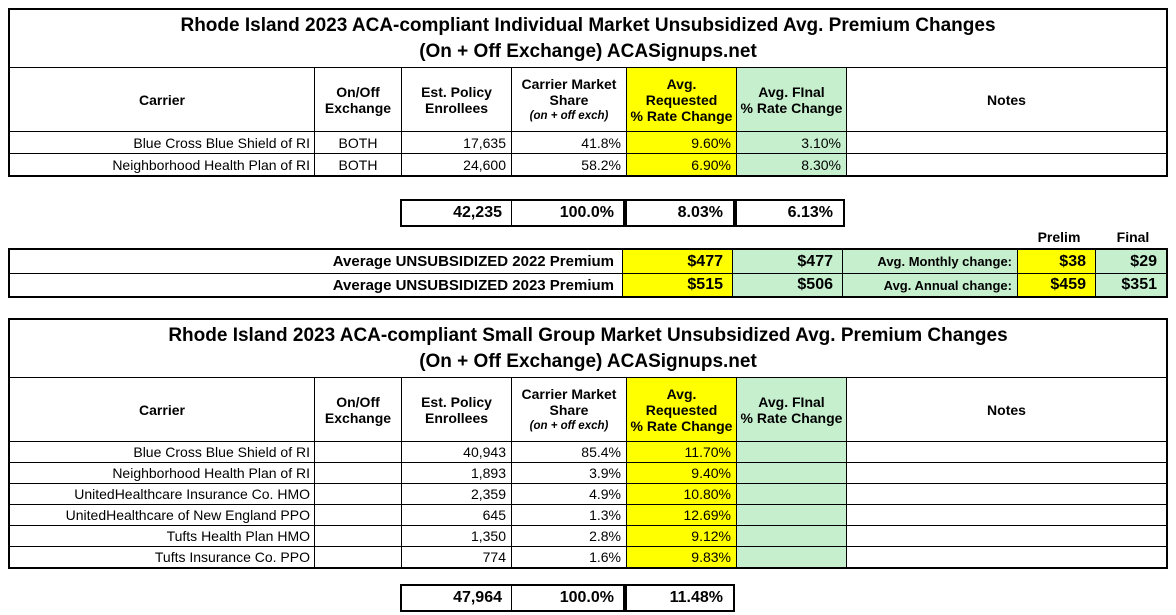 This screenshot has width=1176, height=615. What do you see at coordinates (586, 597) in the screenshot?
I see `total-share-cell: 100.0%` at bounding box center [586, 597].